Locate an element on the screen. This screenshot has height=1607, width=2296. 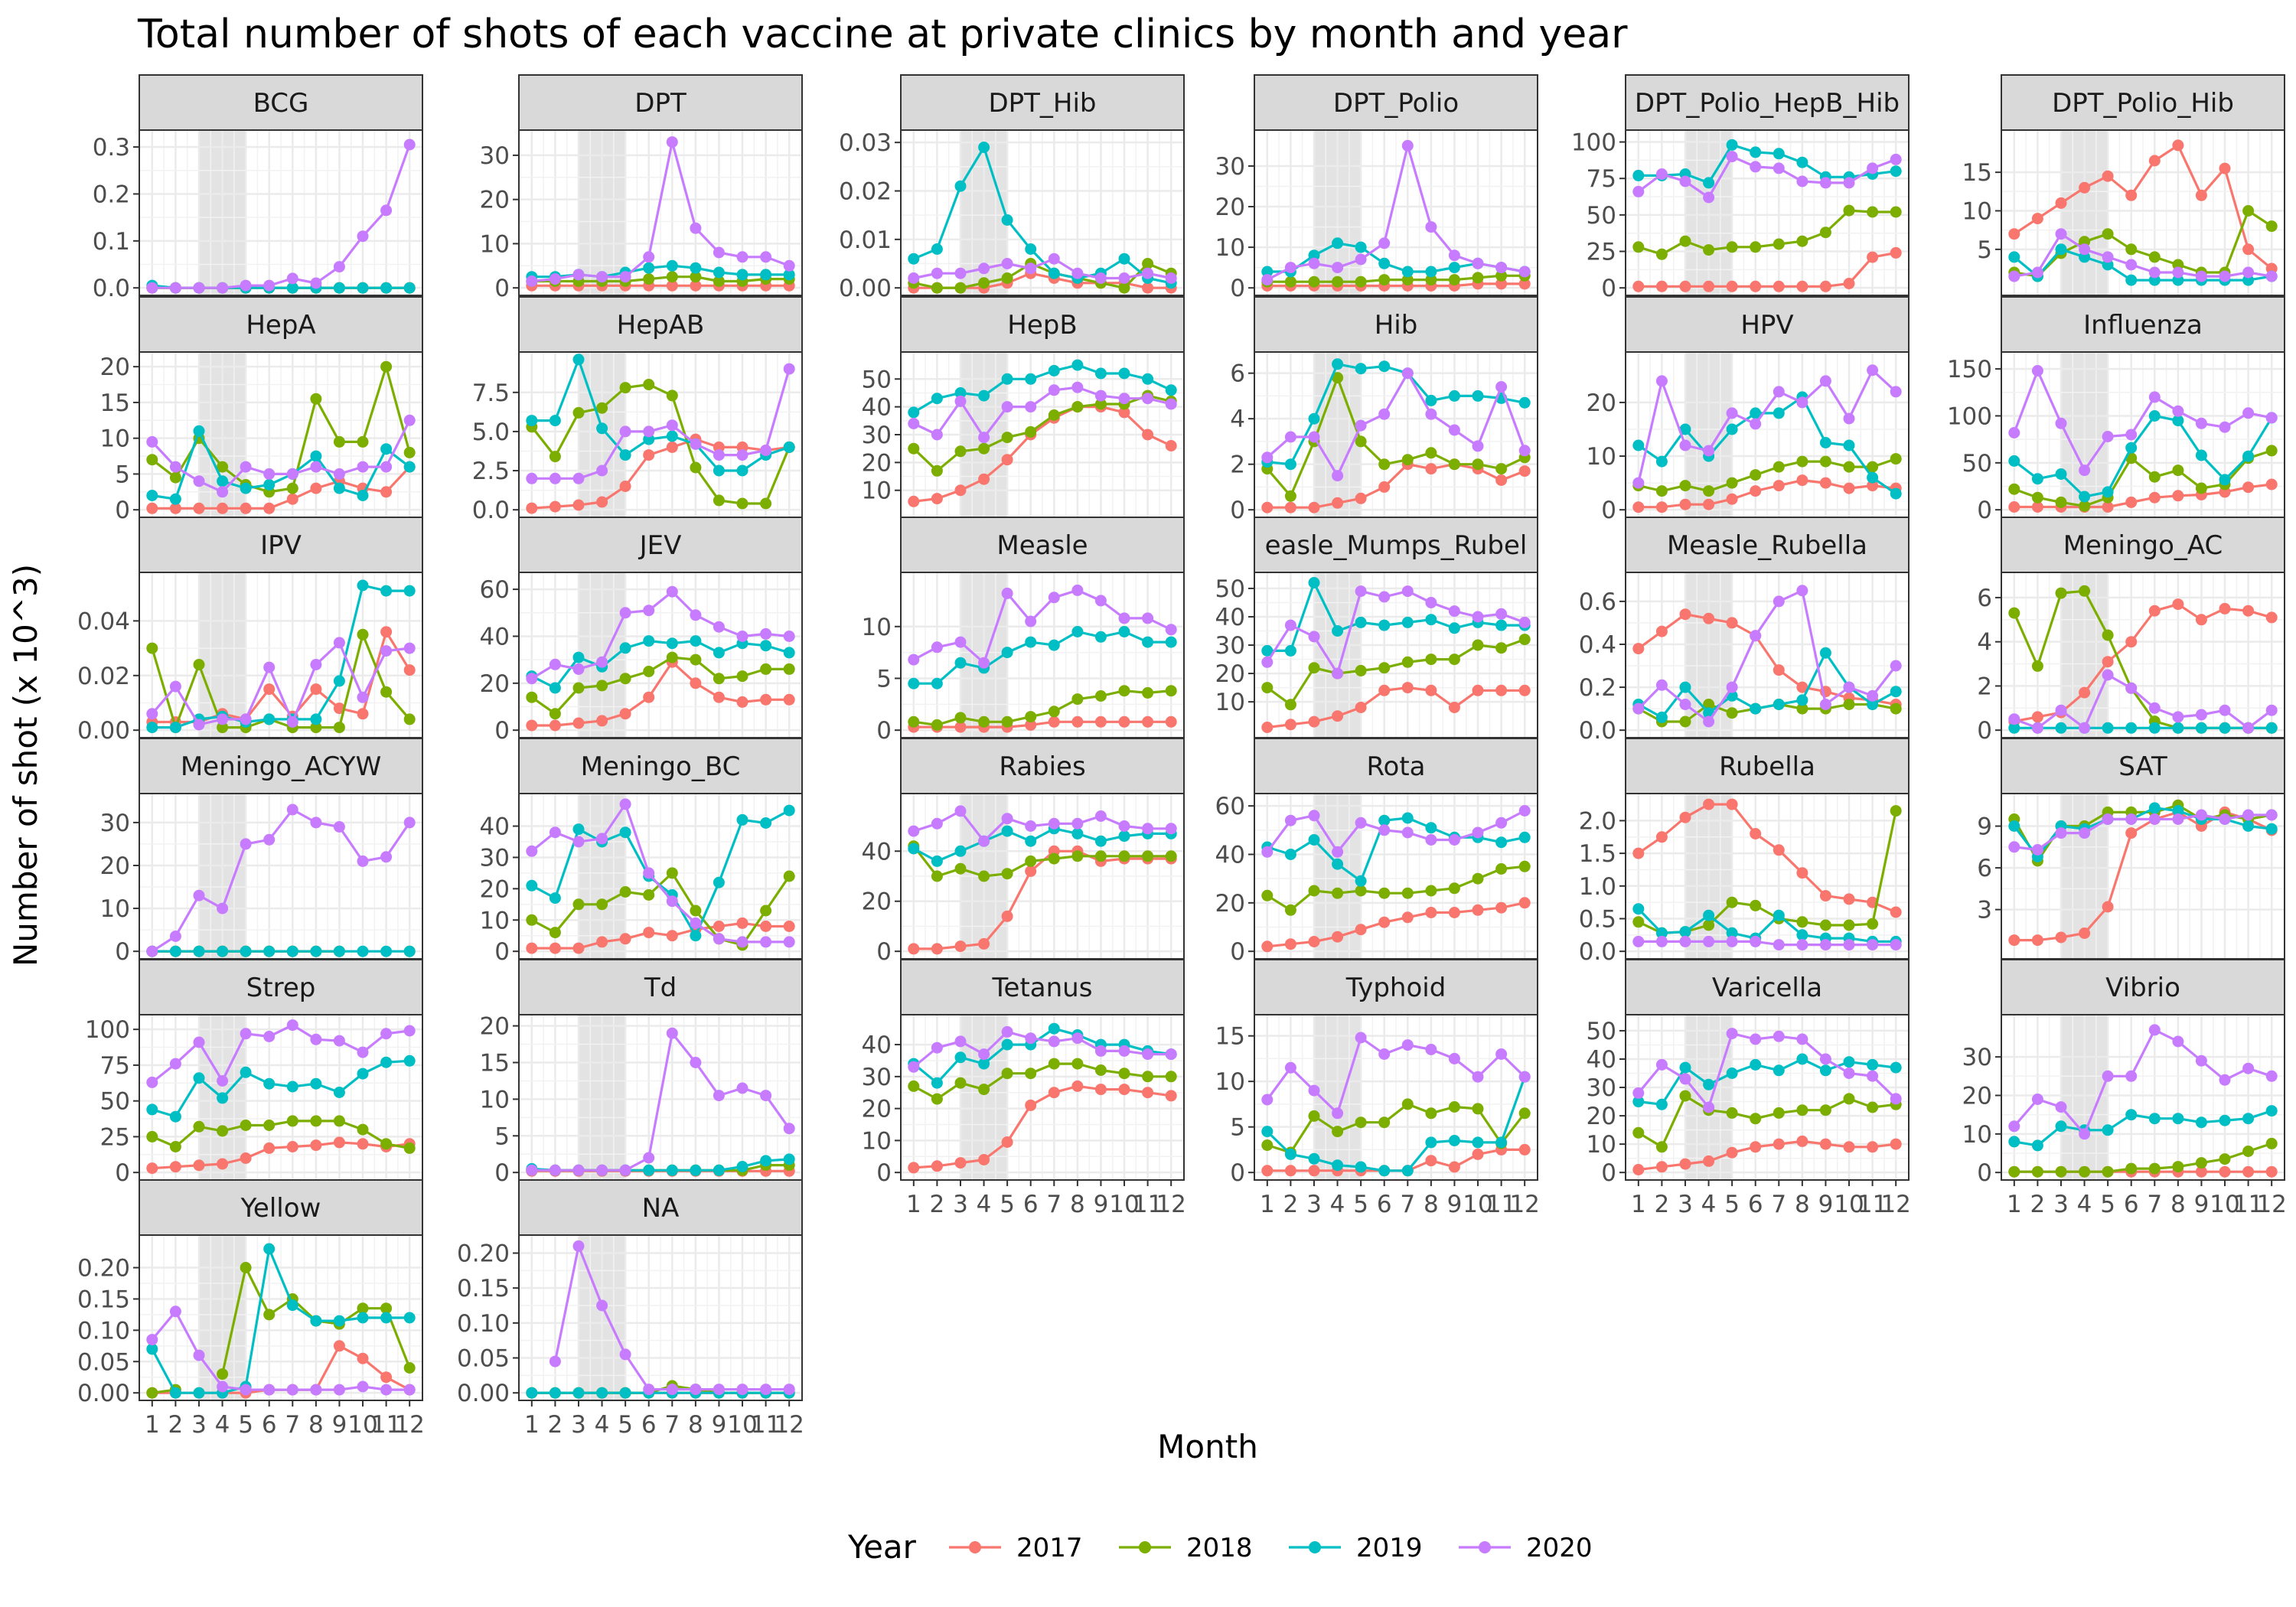
legend-swatch-point is located at coordinates (1145, 1547).